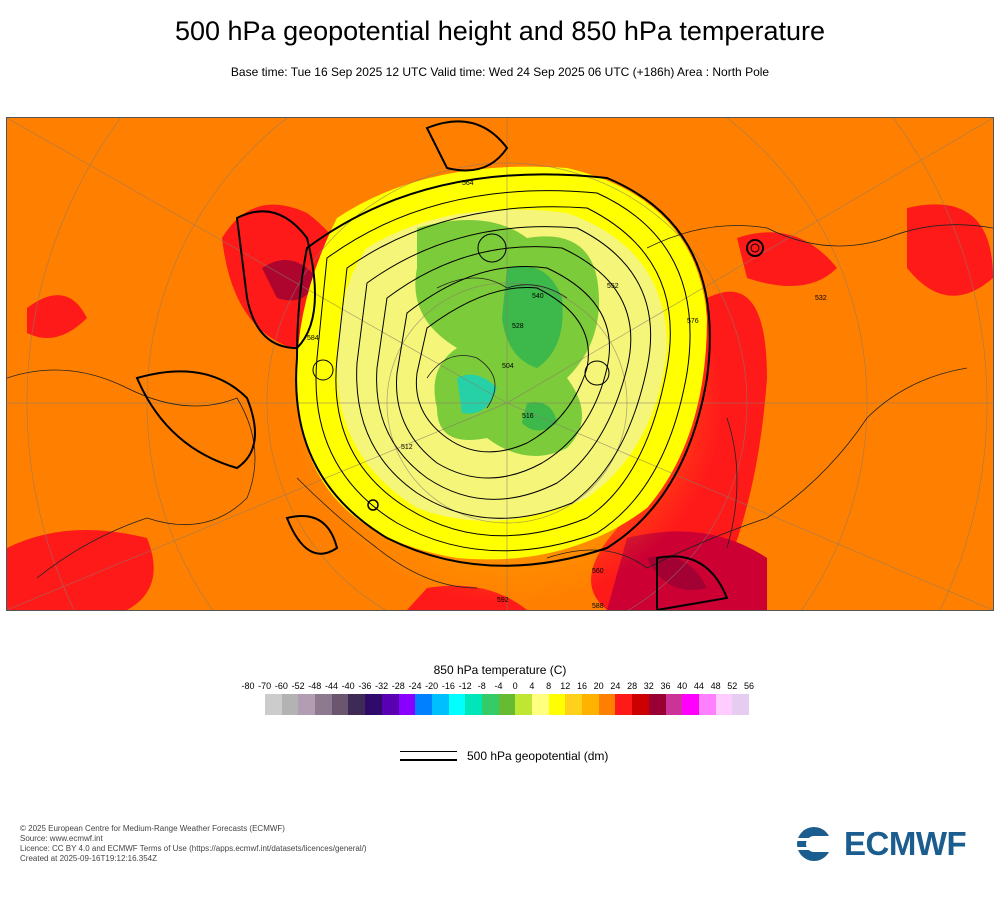 The width and height of the screenshot is (1000, 900). I want to click on ecmwf-logo: ECMWF, so click(889, 844).